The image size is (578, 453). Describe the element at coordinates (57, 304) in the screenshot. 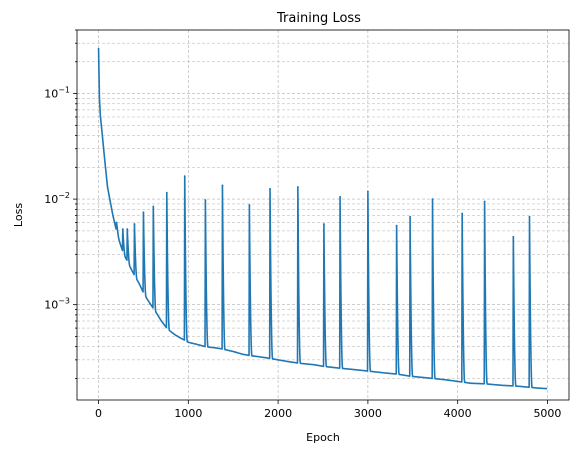

I see `y-tick-label: 10⁻³` at that location.